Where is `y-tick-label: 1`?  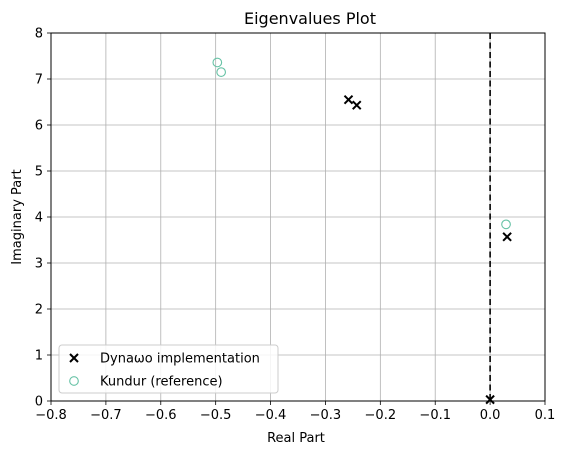
y-tick-label: 1 is located at coordinates (39, 356).